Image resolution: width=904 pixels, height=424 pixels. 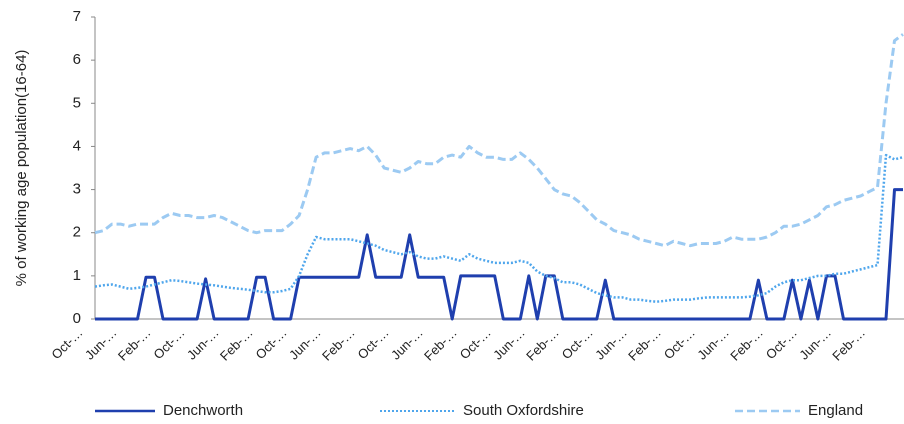 What do you see at coordinates (21, 168) in the screenshot?
I see `y-axis-label: % of working age population(16-64)` at bounding box center [21, 168].